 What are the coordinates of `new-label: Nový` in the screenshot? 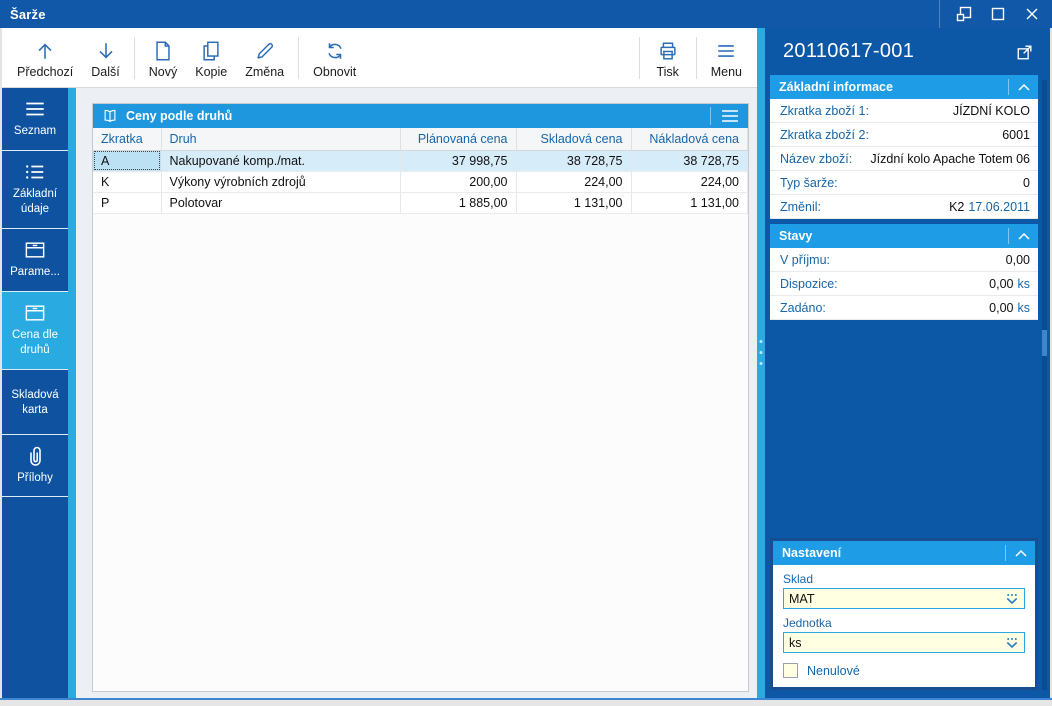 It's located at (163, 71).